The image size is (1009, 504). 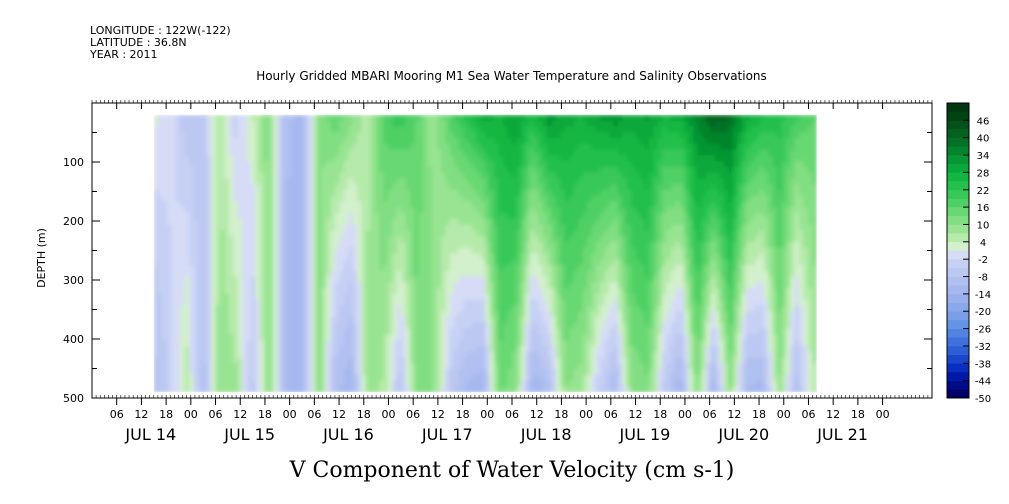 What do you see at coordinates (983, 278) in the screenshot?
I see `colorbar-label: -8` at bounding box center [983, 278].